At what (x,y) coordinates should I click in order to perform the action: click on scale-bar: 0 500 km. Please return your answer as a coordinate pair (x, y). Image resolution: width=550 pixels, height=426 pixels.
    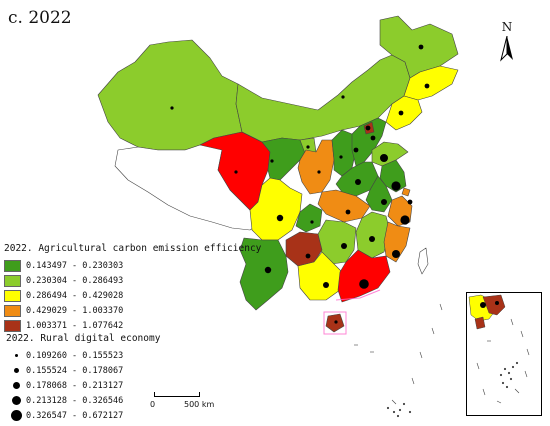
    Looking at the image, I should click on (185, 401).